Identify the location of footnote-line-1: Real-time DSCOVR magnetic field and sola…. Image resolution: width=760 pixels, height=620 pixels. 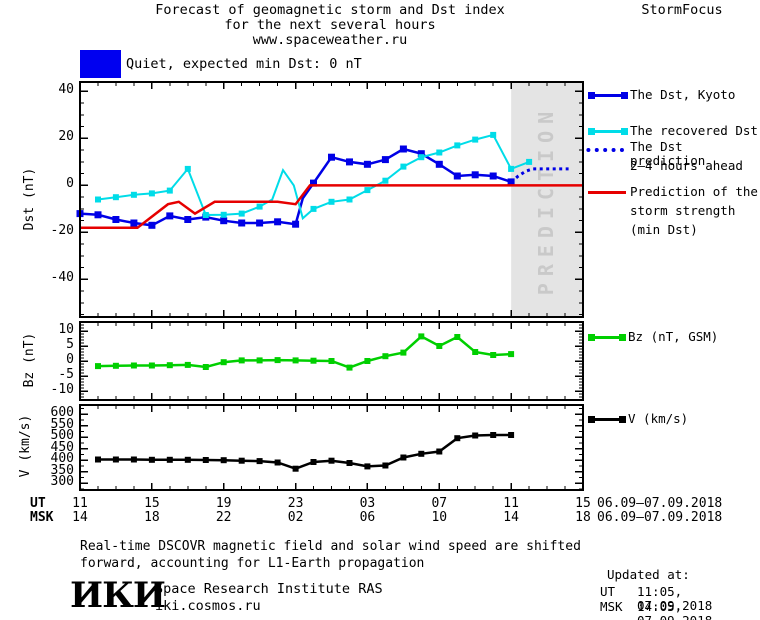
(330, 546).